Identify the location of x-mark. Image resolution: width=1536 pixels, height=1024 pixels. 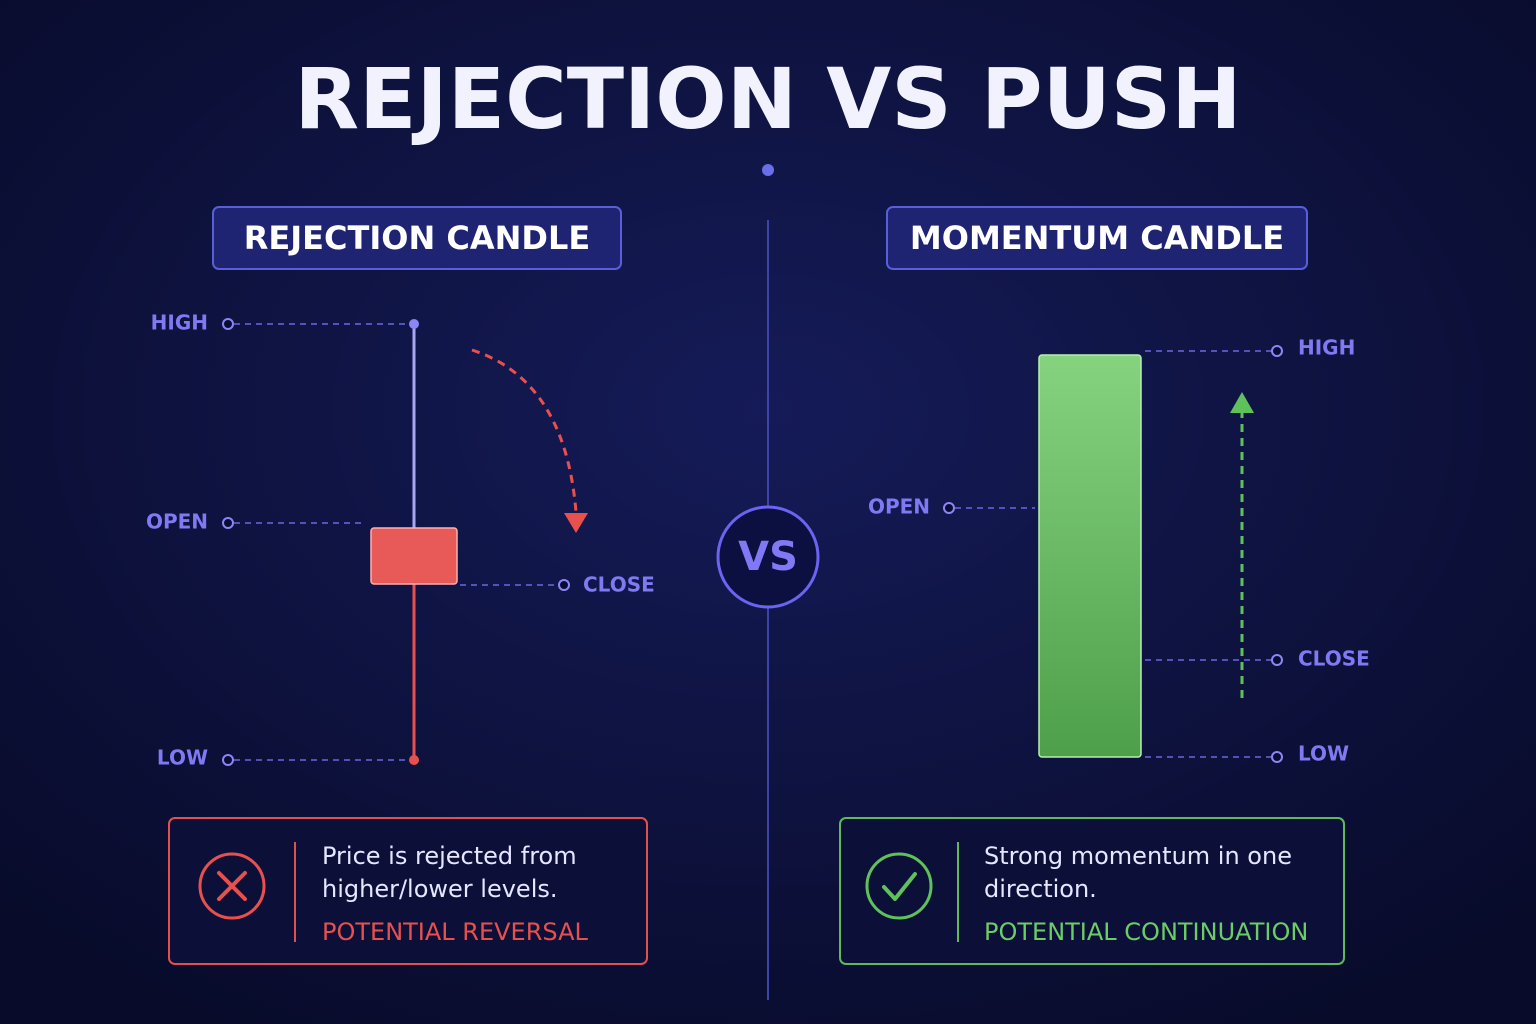
(232, 886).